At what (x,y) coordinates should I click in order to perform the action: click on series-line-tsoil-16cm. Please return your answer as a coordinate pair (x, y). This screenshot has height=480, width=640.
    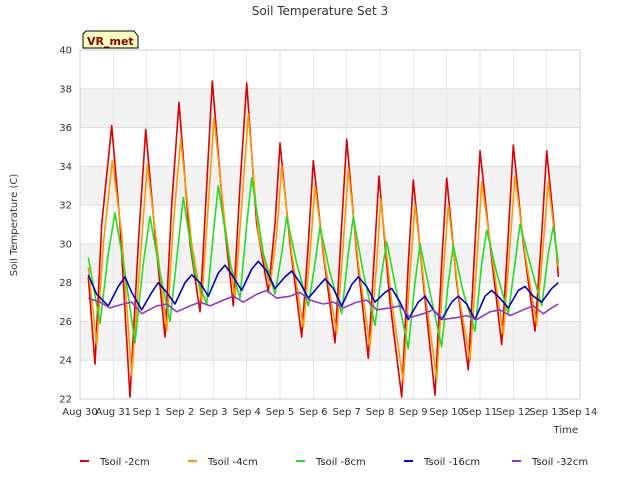
    Looking at the image, I should click on (323, 290).